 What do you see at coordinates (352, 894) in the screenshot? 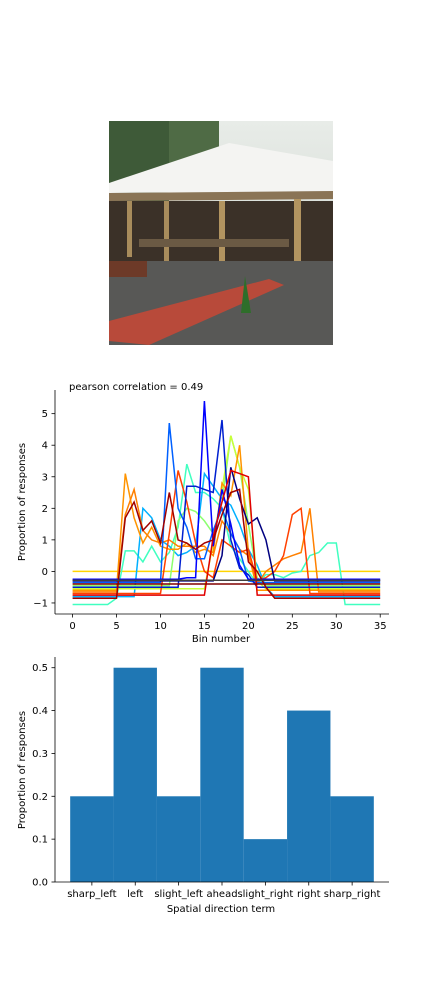
I see `x-tick-label: sharp_right` at bounding box center [352, 894].